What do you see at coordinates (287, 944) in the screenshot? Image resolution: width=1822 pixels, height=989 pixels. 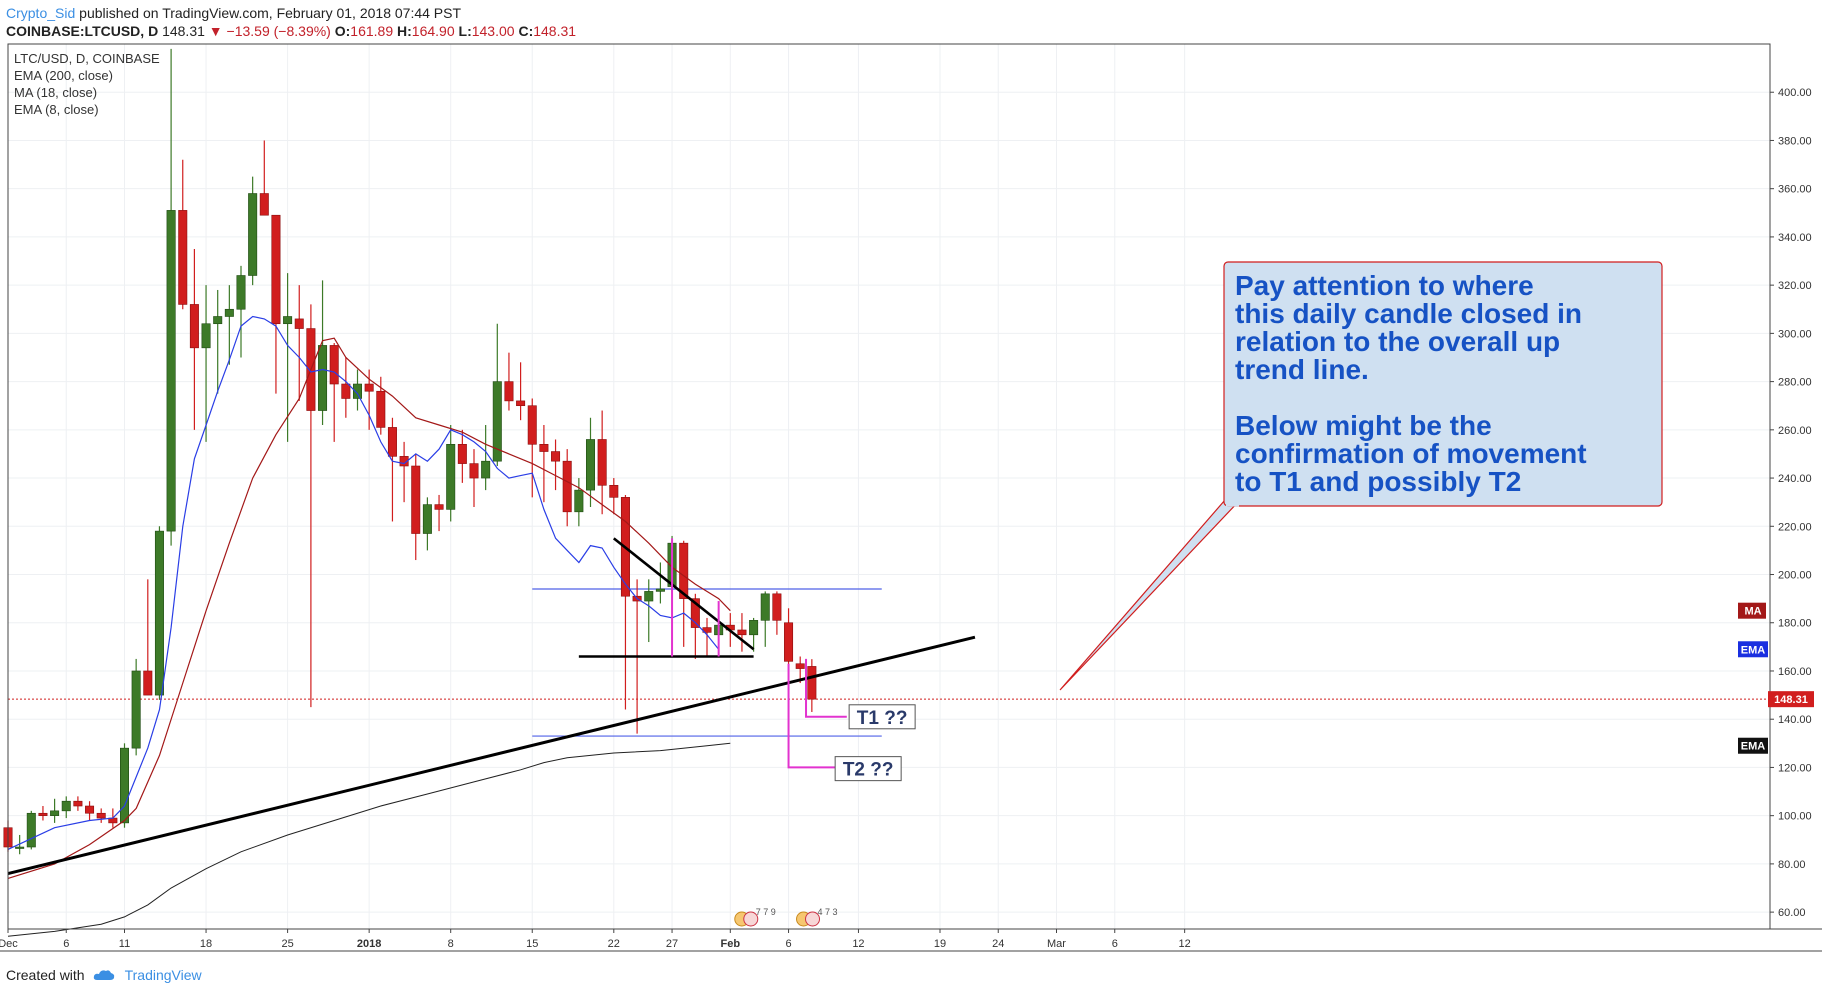 I see `x-tick-label: 25` at bounding box center [287, 944].